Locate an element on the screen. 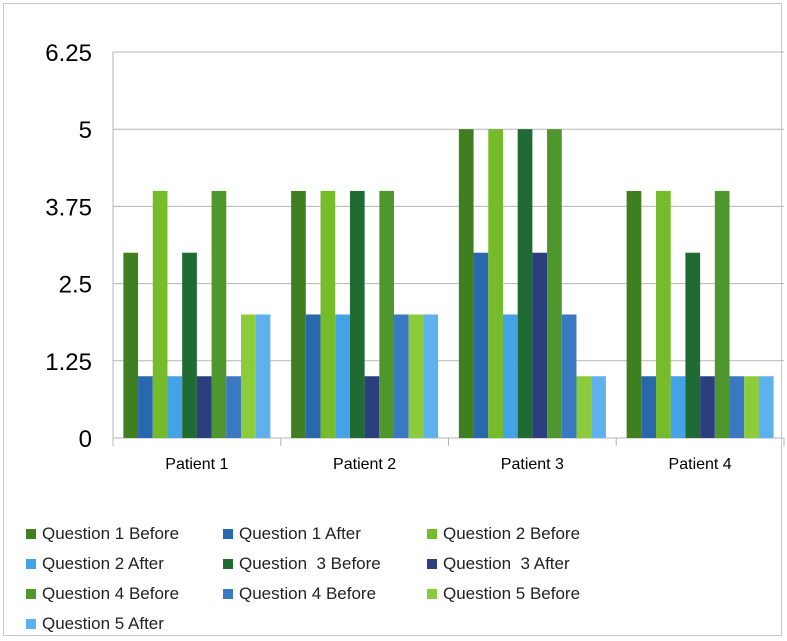 This screenshot has width=787, height=641. legend-item: Question 3 After is located at coordinates (498, 564).